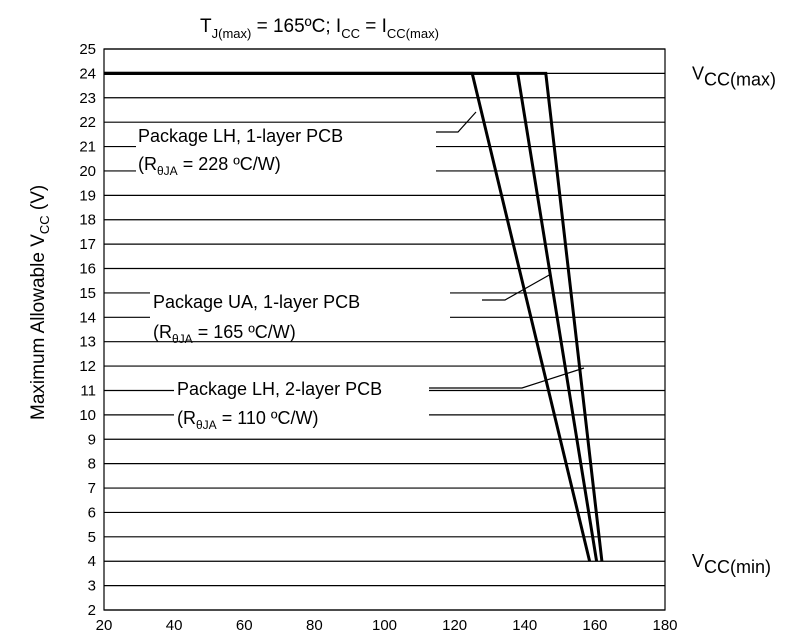 This screenshot has height=631, width=785. I want to click on y-tick-label: 21, so click(87, 147).